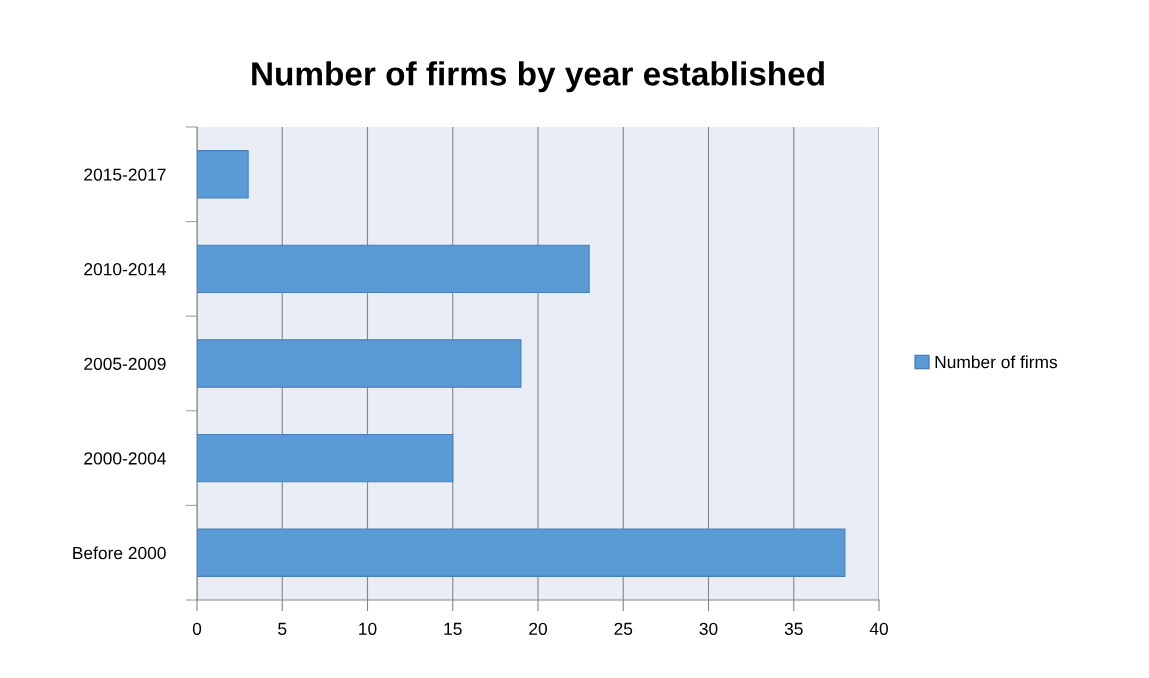 The image size is (1149, 678). I want to click on chart-title: Number of firms by year established, so click(538, 77).